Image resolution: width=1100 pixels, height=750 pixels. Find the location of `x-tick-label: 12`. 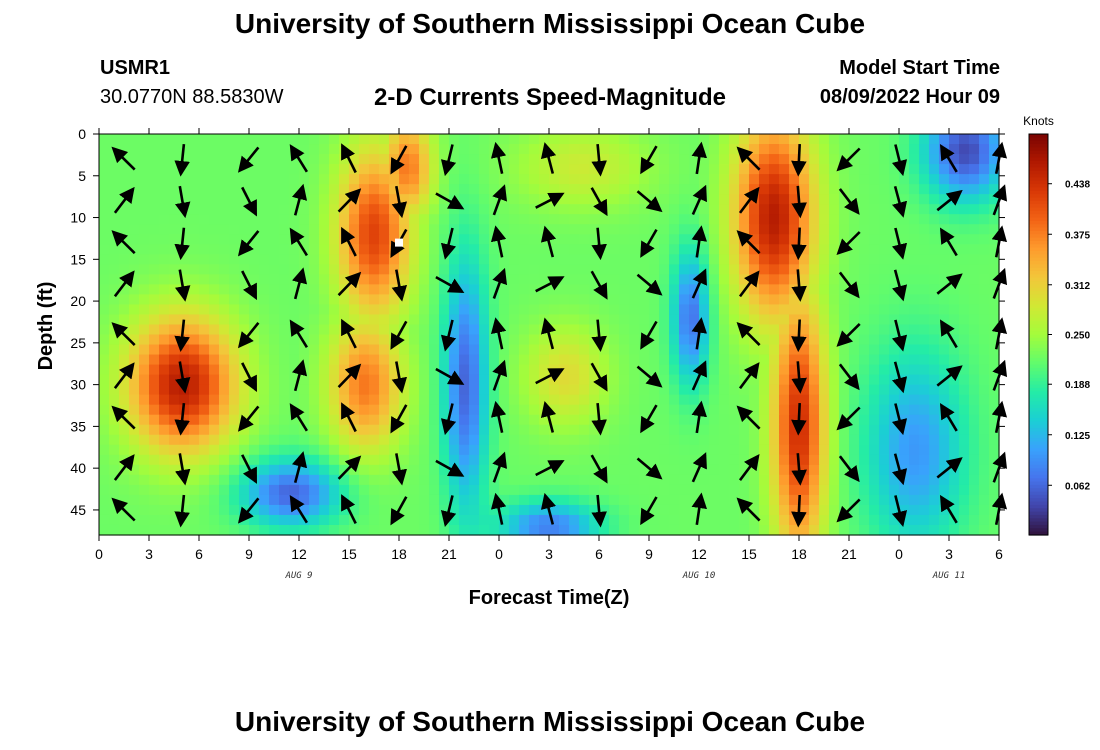

x-tick-label: 12 is located at coordinates (299, 554).